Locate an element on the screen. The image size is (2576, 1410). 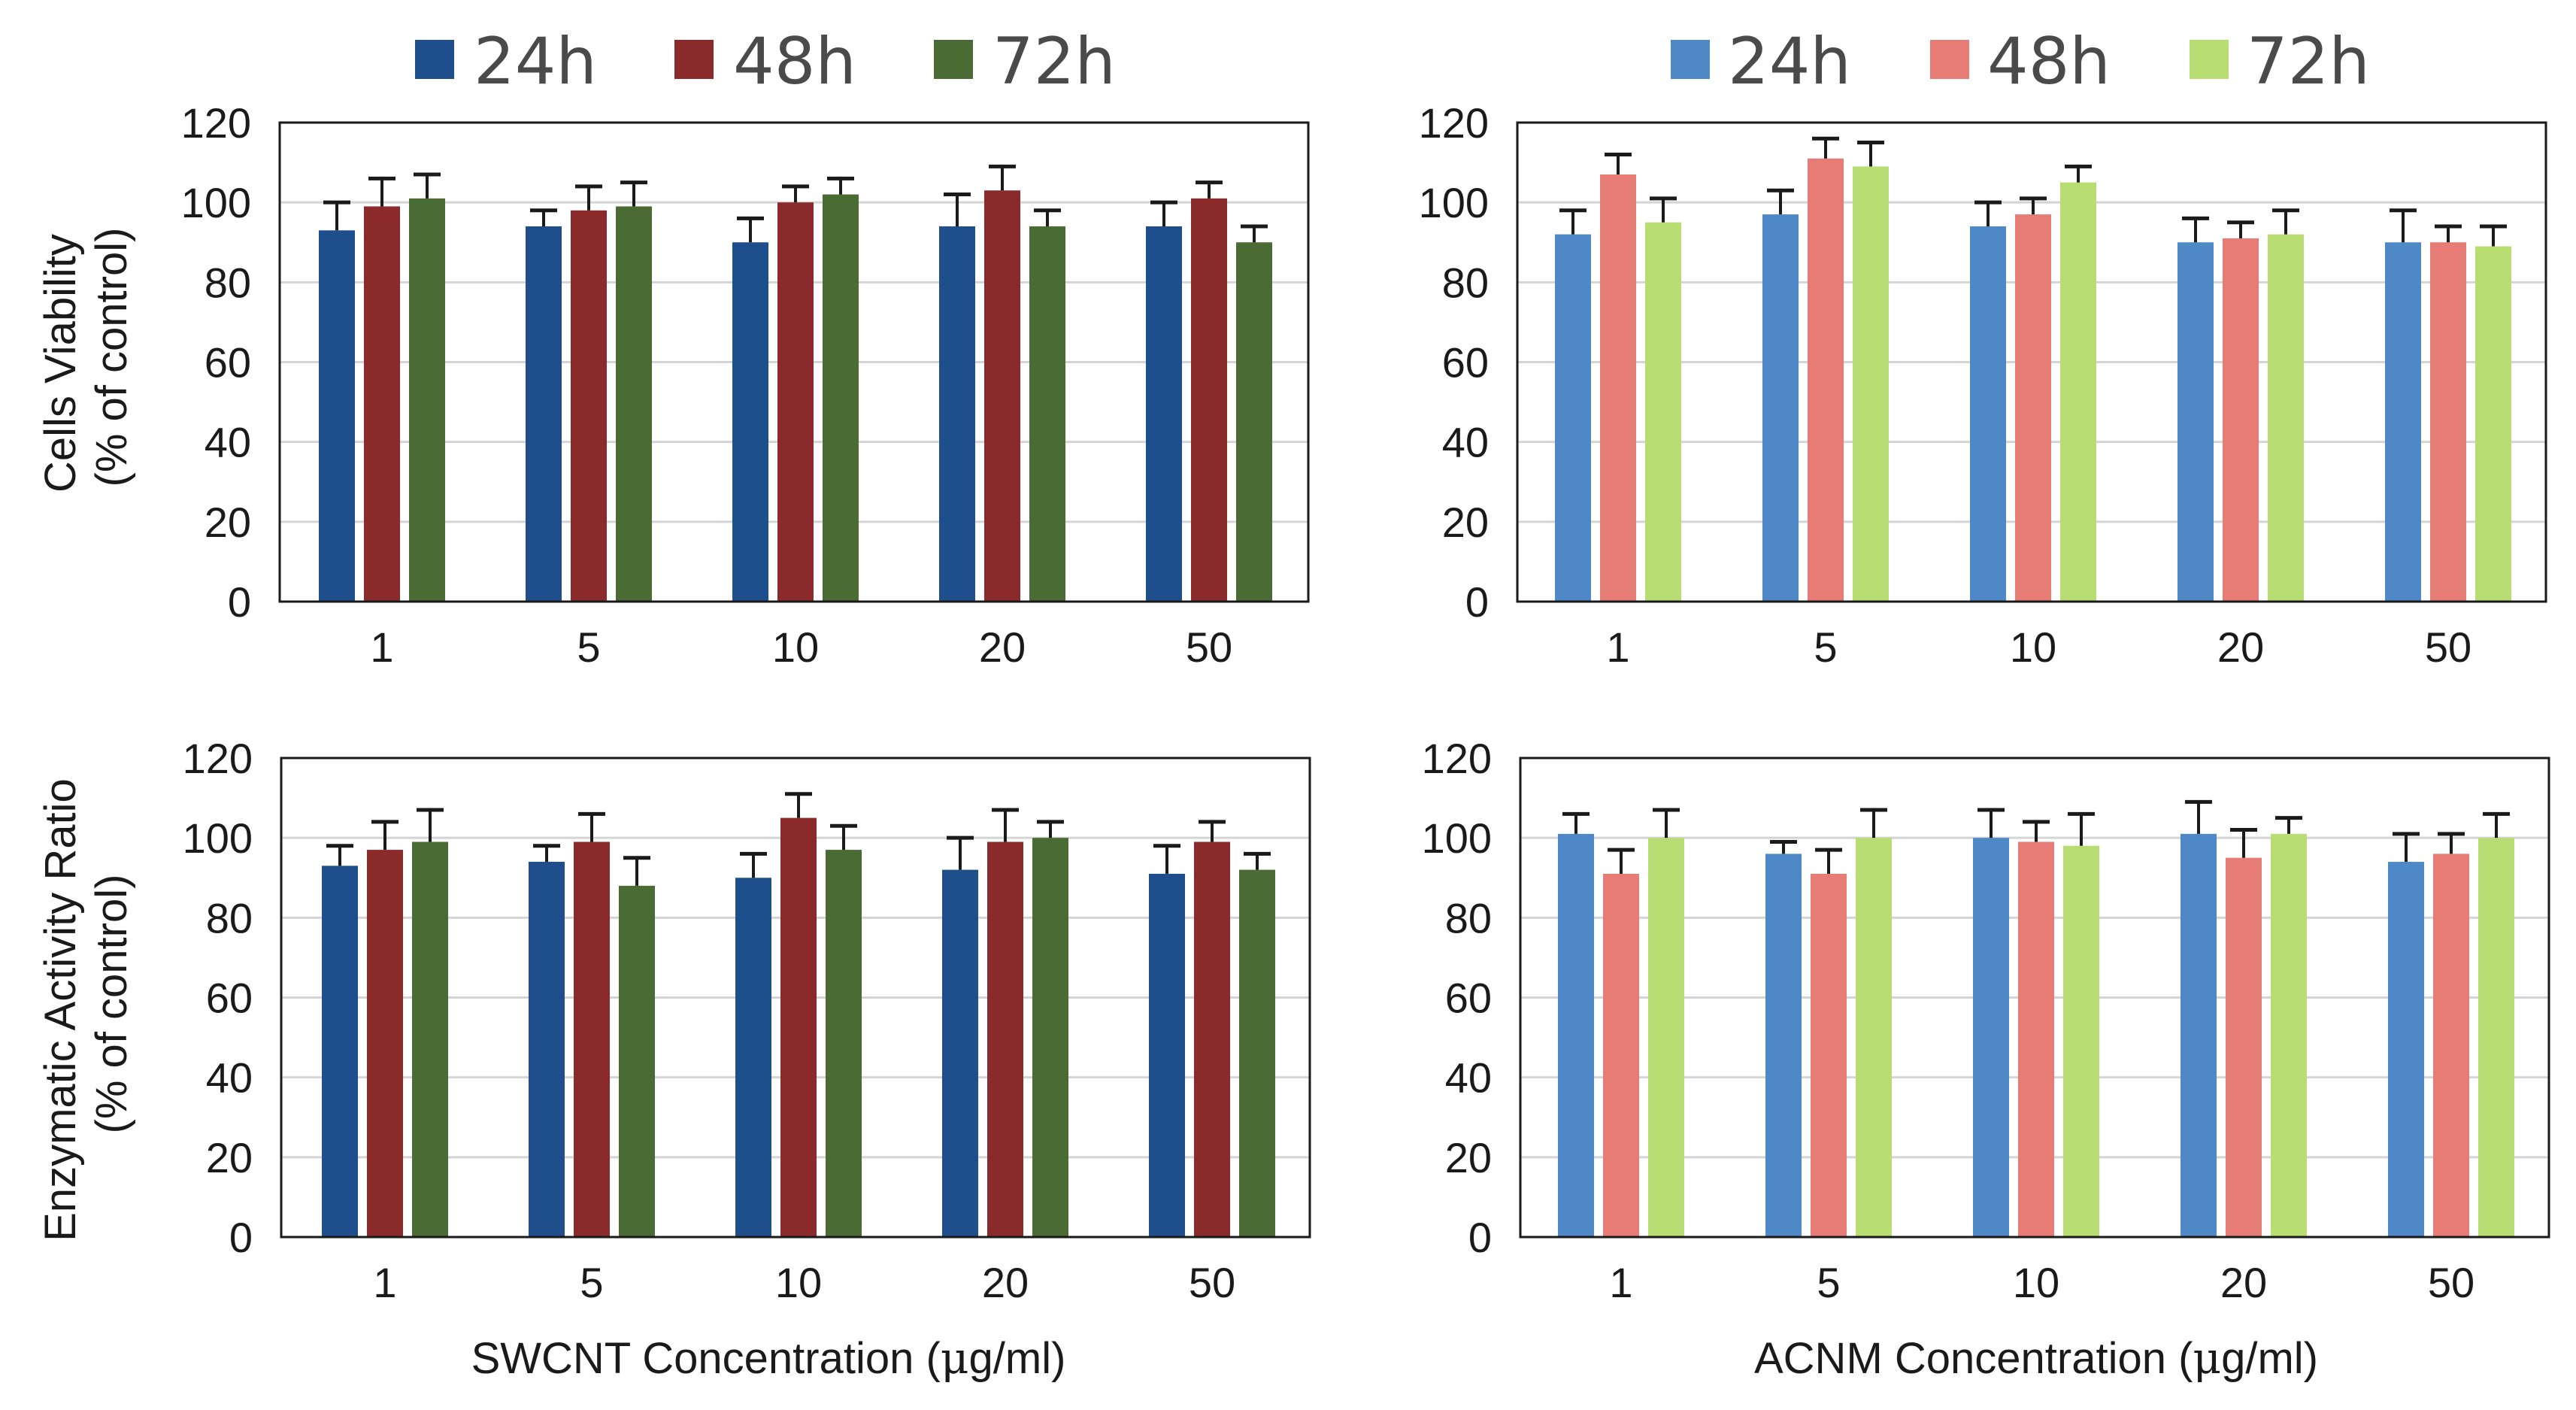
legend-swatch-24h is located at coordinates (1690, 59).